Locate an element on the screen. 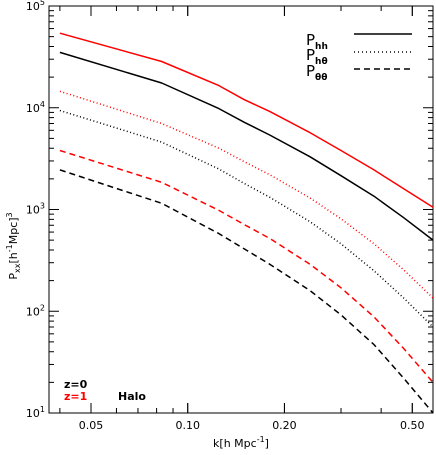 The height and width of the screenshot is (455, 436). x-axis-label: k[h Mpc-1] is located at coordinates (241, 442).